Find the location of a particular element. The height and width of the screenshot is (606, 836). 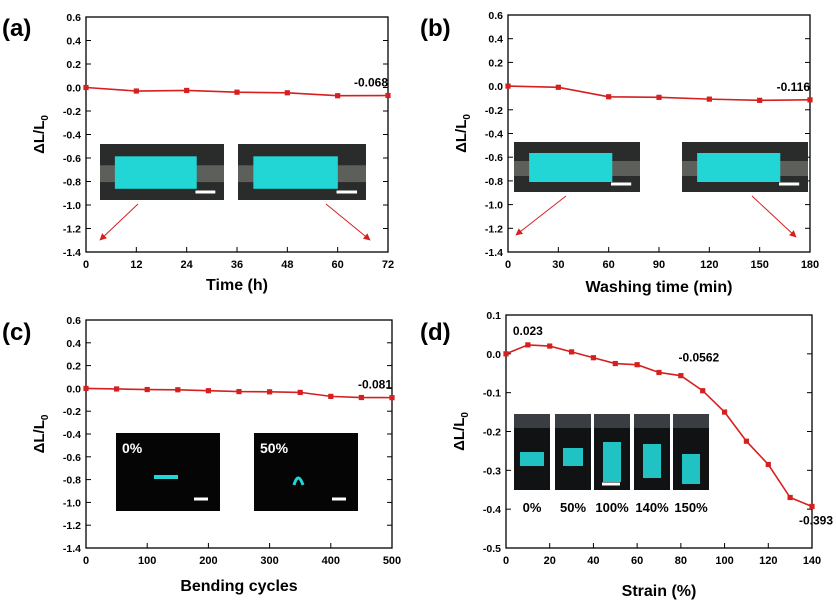

y-tick-label: -1.0 is located at coordinates (72, 206).